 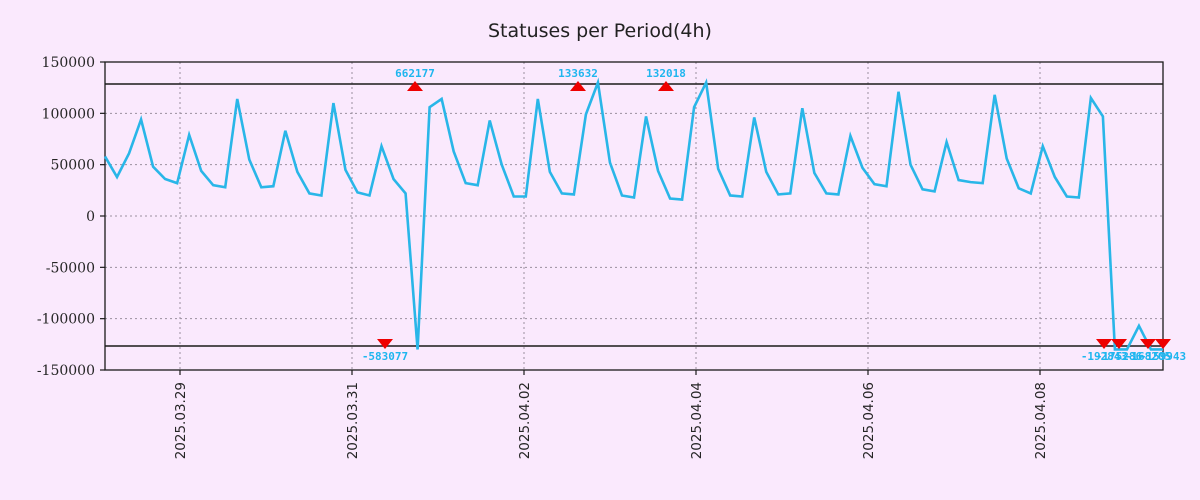 I want to click on chart-title: Statuses per Period(4h), so click(x=600, y=31).